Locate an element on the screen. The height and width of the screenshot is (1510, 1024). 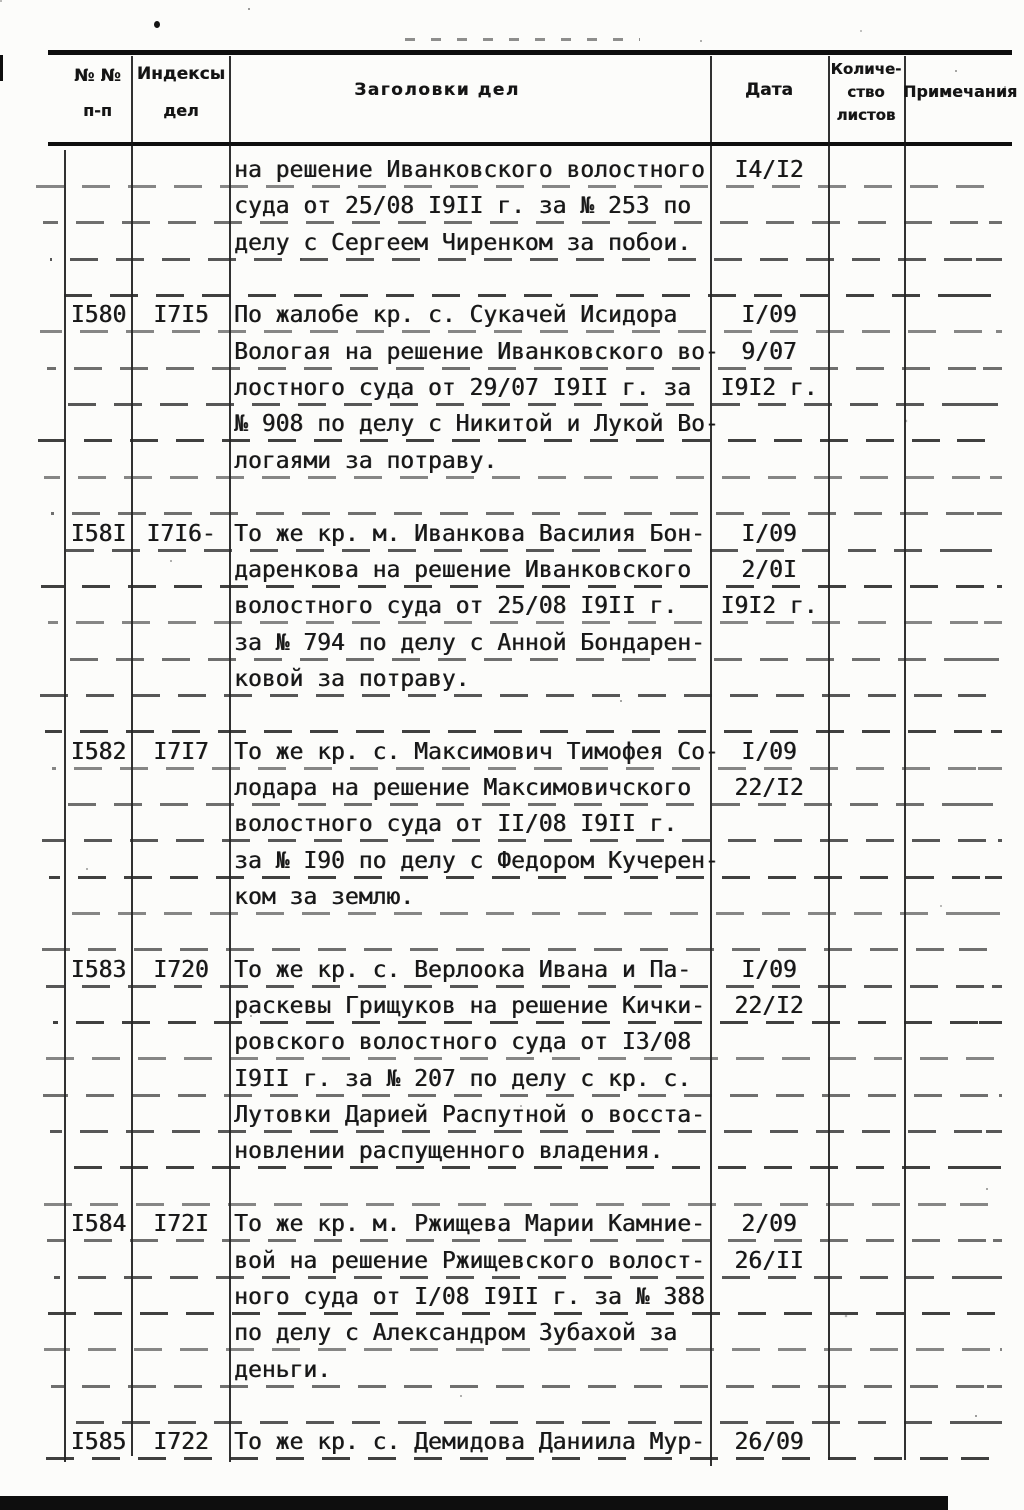
case-title-line: № 908 по делу с Никитой и Лукой Во- is located at coordinates (476, 424).